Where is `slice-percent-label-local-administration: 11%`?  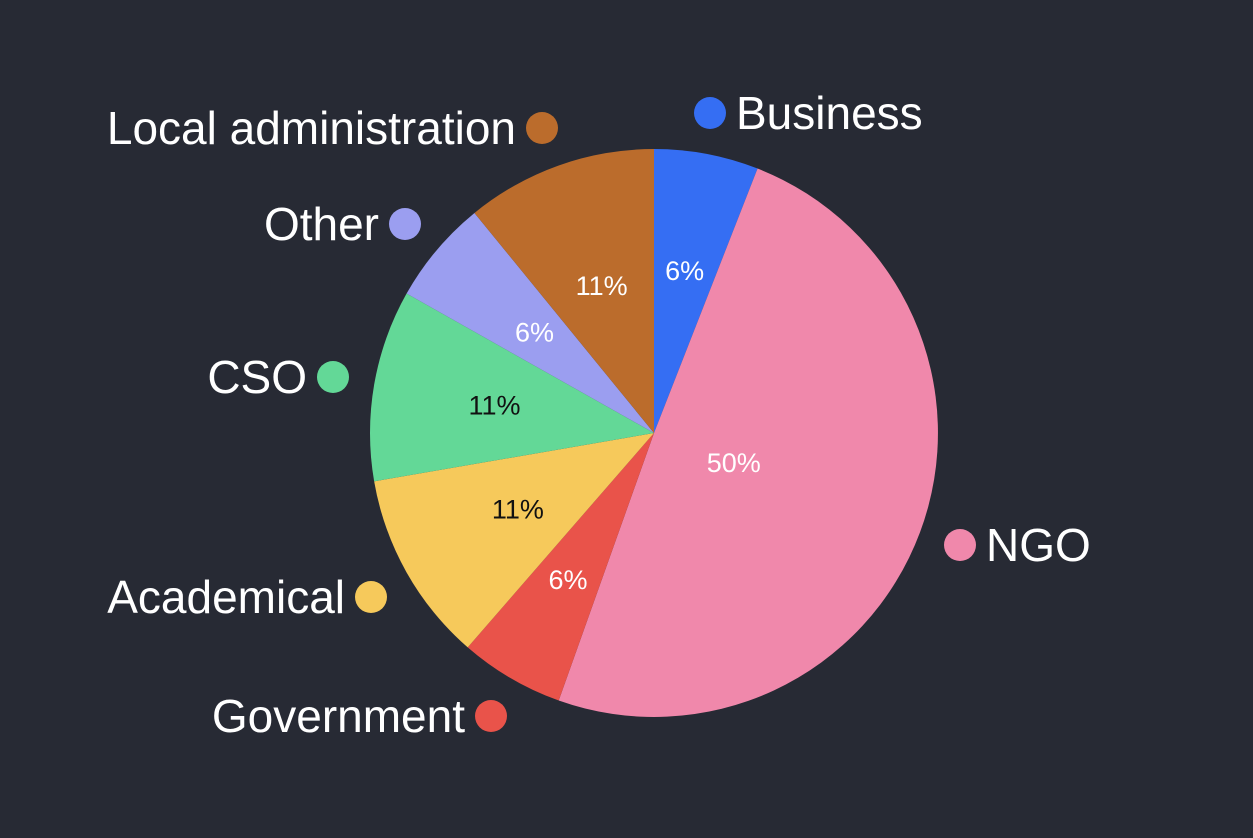
slice-percent-label-local-administration: 11% is located at coordinates (602, 286).